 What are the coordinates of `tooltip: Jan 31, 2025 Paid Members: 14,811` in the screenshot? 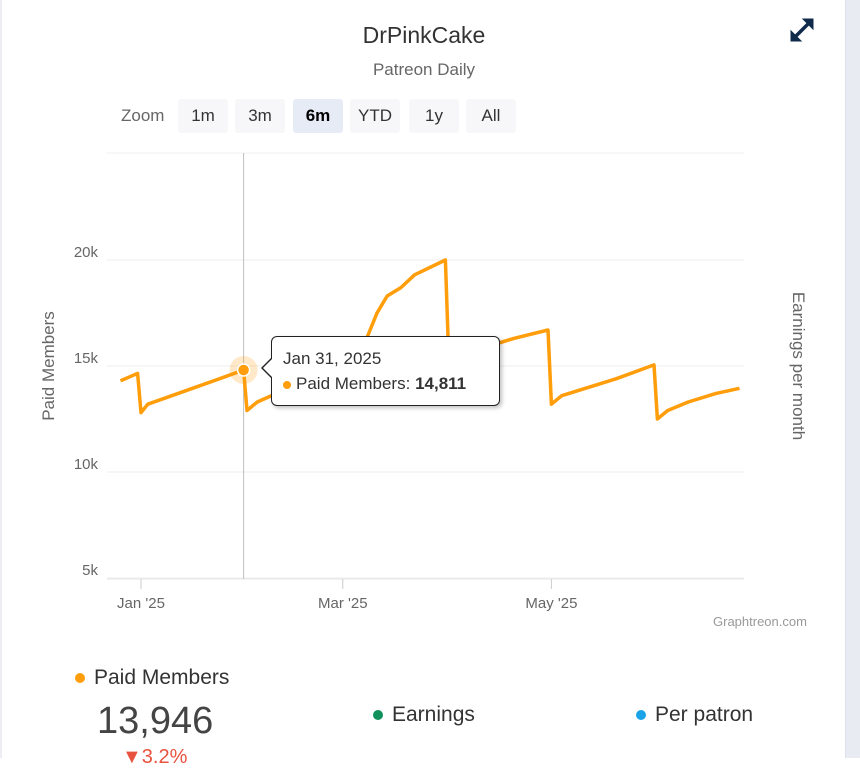 It's located at (380, 371).